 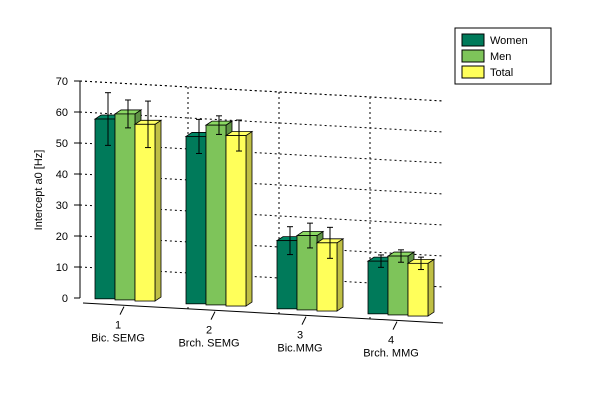 What do you see at coordinates (62, 144) in the screenshot?
I see `y-tick-label: 50` at bounding box center [62, 144].